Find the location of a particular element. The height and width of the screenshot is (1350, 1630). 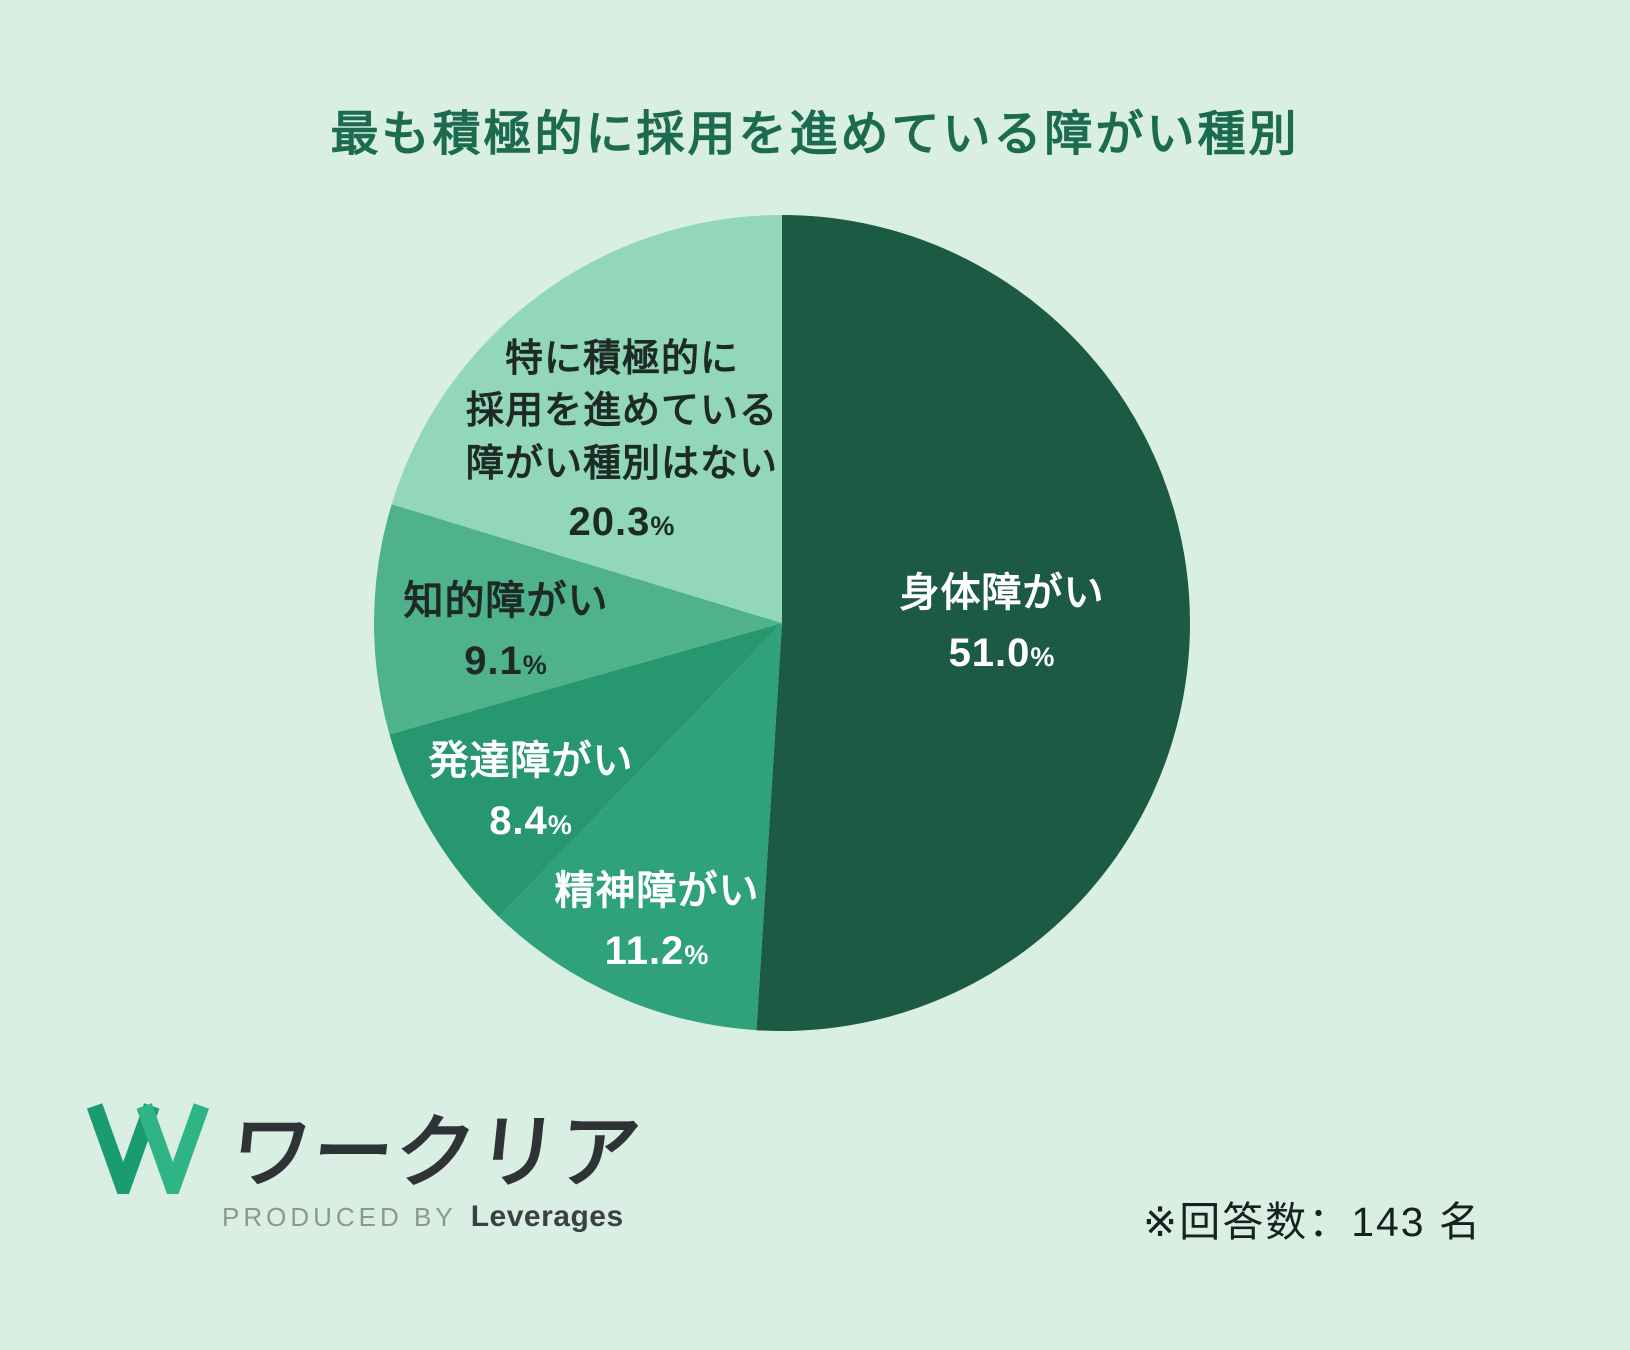

produced-by-brand: Leverages is located at coordinates (547, 1216).